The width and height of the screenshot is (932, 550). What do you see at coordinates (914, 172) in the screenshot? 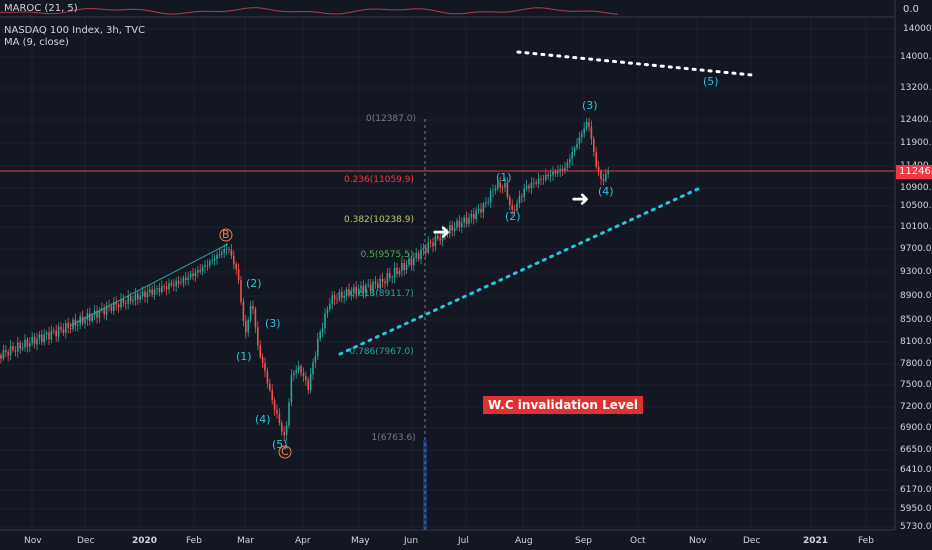
I see `current-price-tag: 11246.7` at bounding box center [914, 172].